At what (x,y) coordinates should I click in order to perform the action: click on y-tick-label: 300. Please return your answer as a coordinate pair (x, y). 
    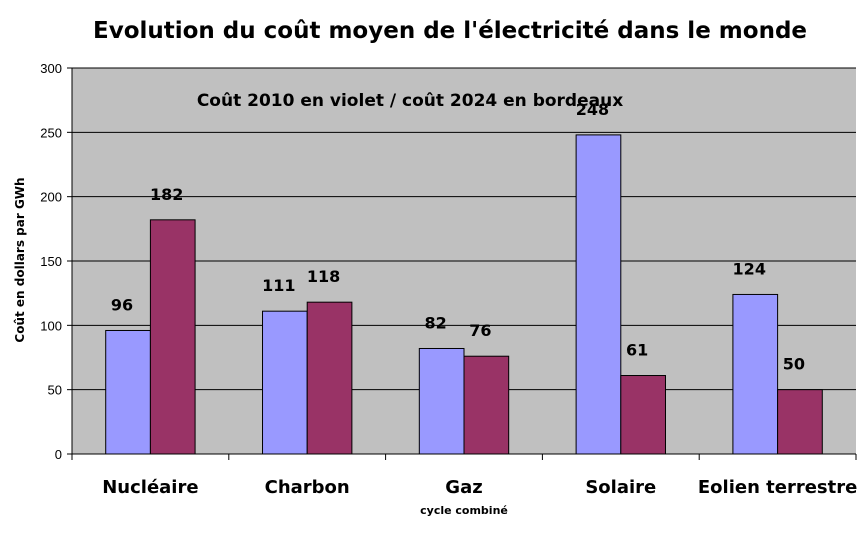
    Looking at the image, I should click on (51, 68).